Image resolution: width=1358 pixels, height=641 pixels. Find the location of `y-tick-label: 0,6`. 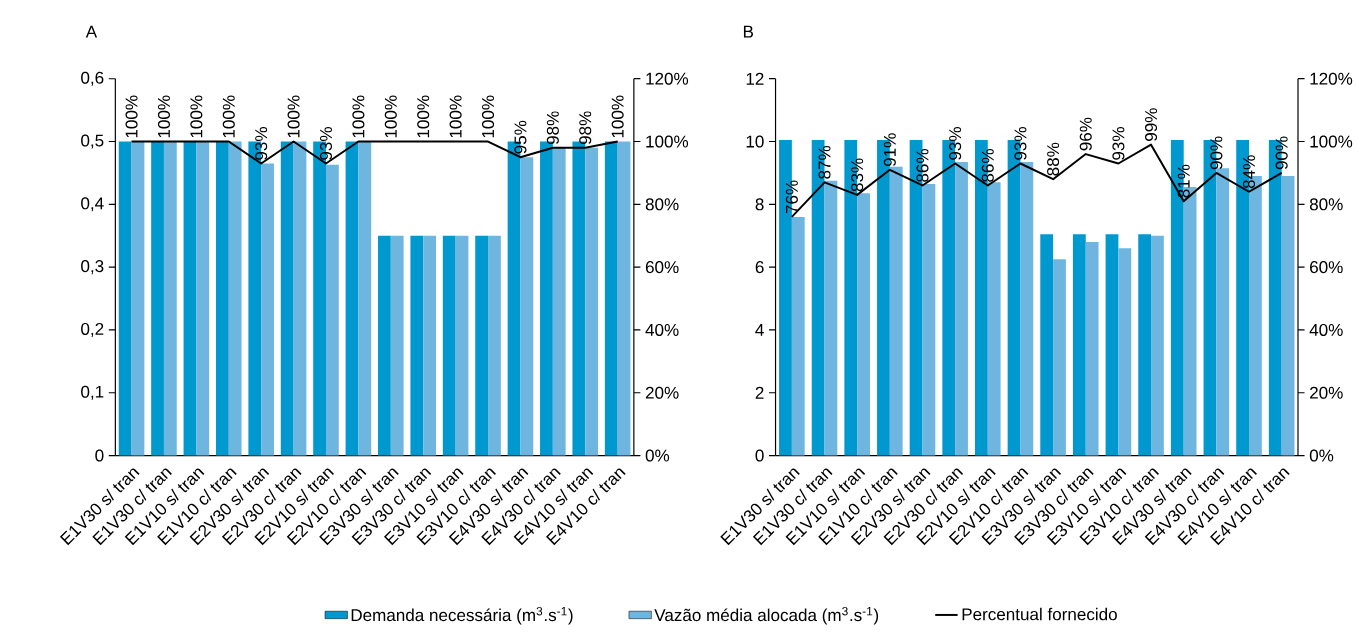

y-tick-label: 0,6 is located at coordinates (92, 78).